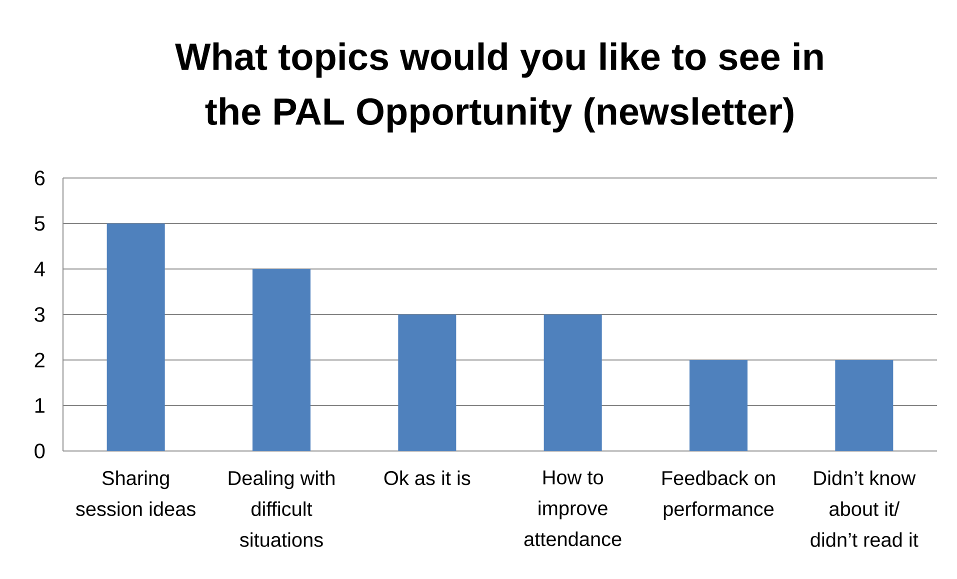 The image size is (957, 579). Describe the element at coordinates (281, 508) in the screenshot. I see `x-tick-label: Dealing with difficult situations` at that location.